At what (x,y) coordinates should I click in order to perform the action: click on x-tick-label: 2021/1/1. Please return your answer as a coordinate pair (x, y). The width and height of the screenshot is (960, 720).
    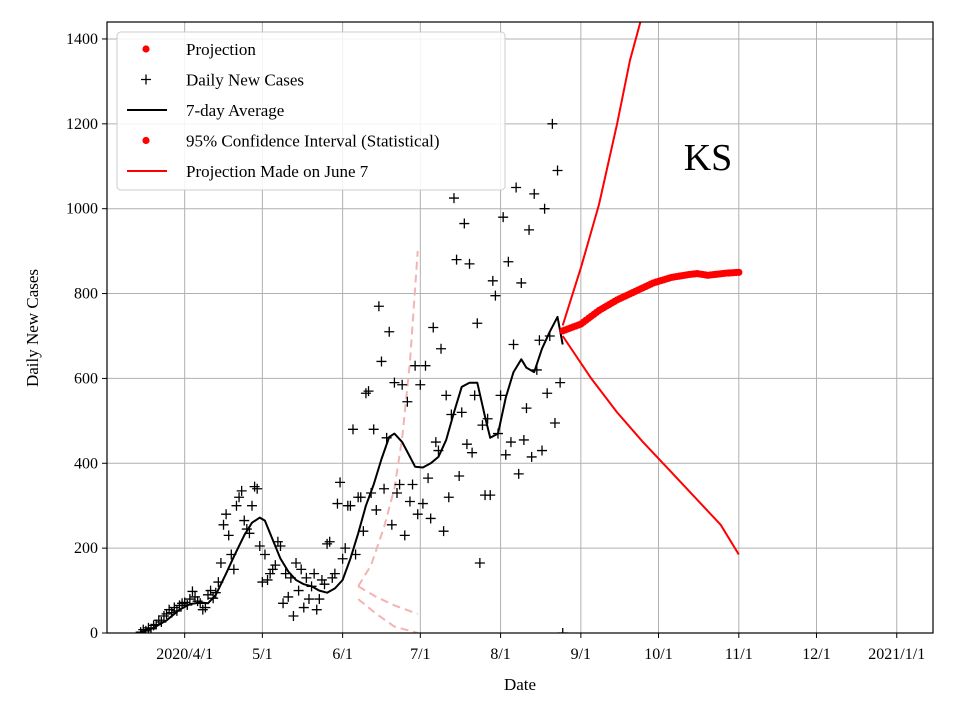
    Looking at the image, I should click on (896, 654).